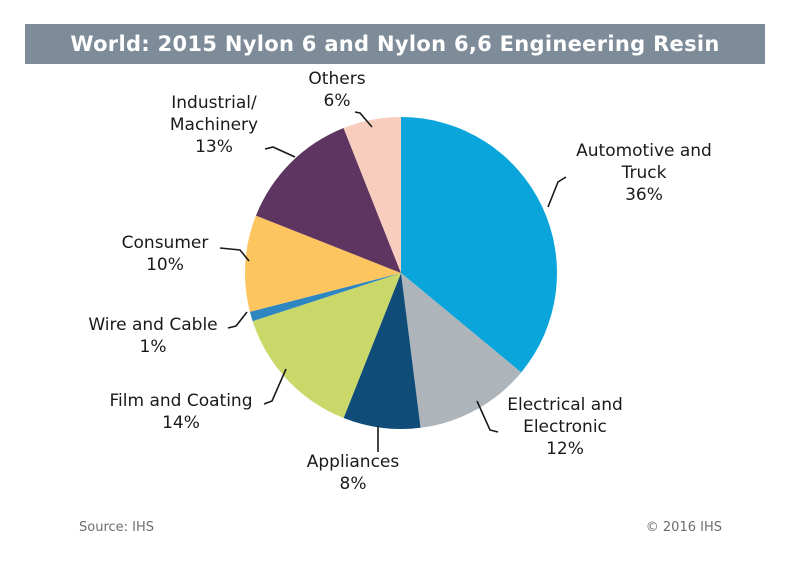 The height and width of the screenshot is (561, 800). Describe the element at coordinates (323, 263) in the screenshot. I see `pie-slice-consumer` at that location.